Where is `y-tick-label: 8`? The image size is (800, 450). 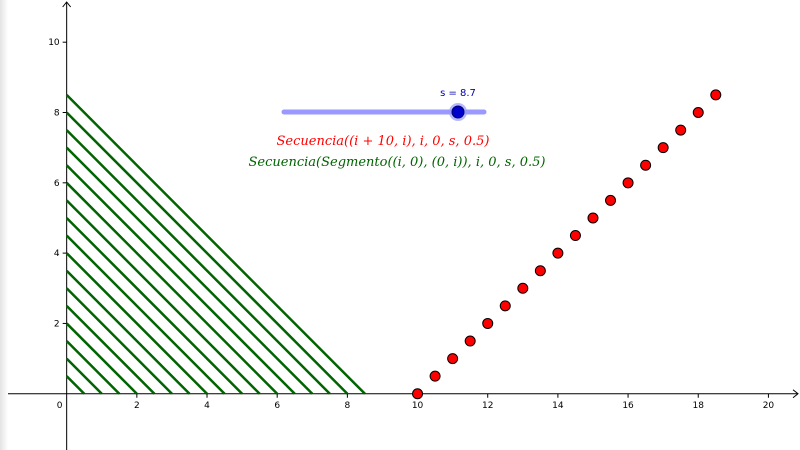
y-tick-label: 8 is located at coordinates (57, 114).